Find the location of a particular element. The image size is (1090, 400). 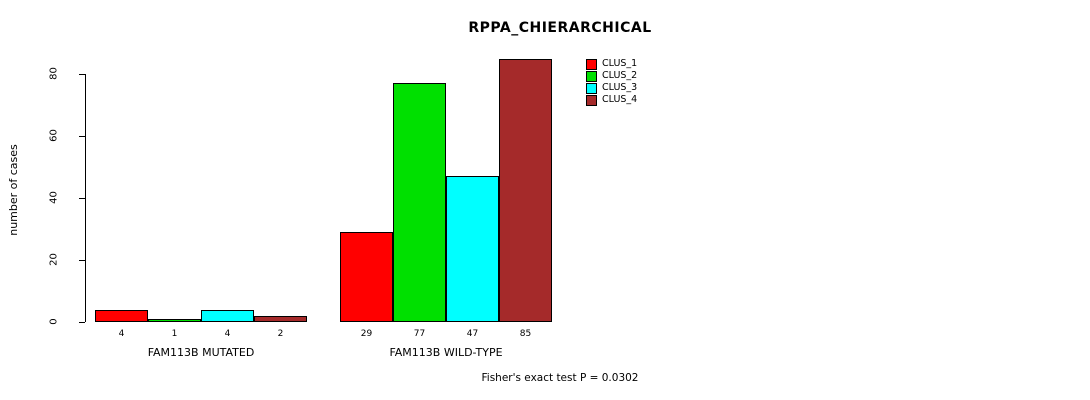

legend-item: CLUS_1 is located at coordinates (611, 64).